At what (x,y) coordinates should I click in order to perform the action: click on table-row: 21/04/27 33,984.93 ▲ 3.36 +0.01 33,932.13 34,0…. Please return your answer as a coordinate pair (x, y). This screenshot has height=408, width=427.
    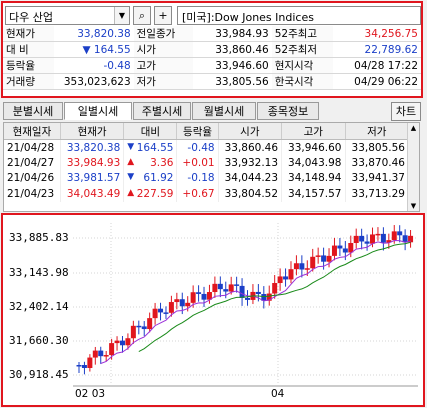
    Looking at the image, I should click on (206, 163).